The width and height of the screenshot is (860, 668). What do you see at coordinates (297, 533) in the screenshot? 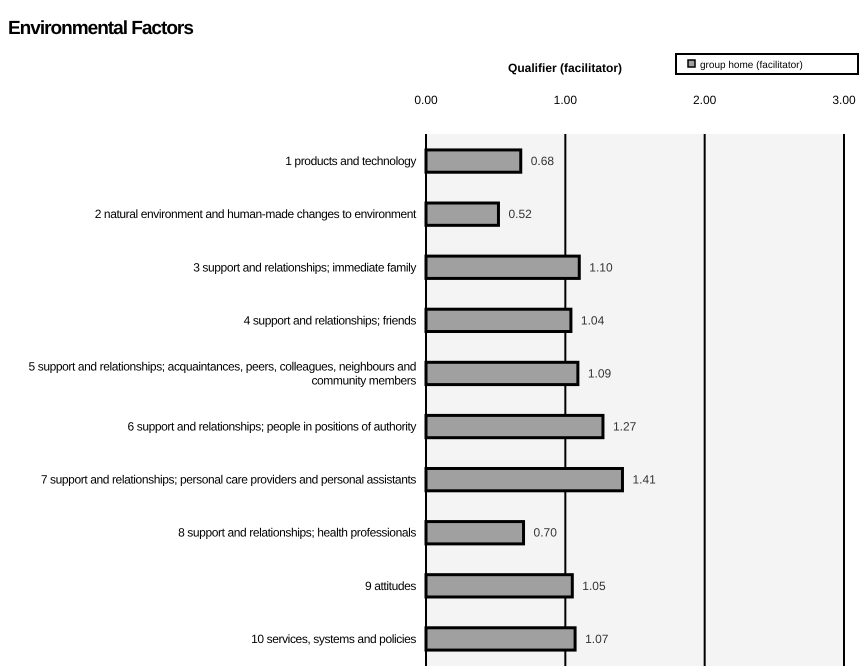
I see `y-tick-label: 8 support and relationships; health professionals` at bounding box center [297, 533].